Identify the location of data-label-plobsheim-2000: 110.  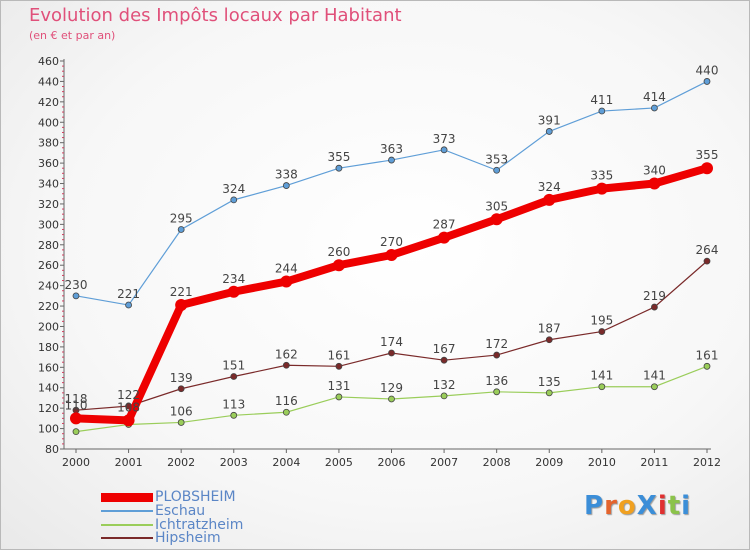
(76, 405).